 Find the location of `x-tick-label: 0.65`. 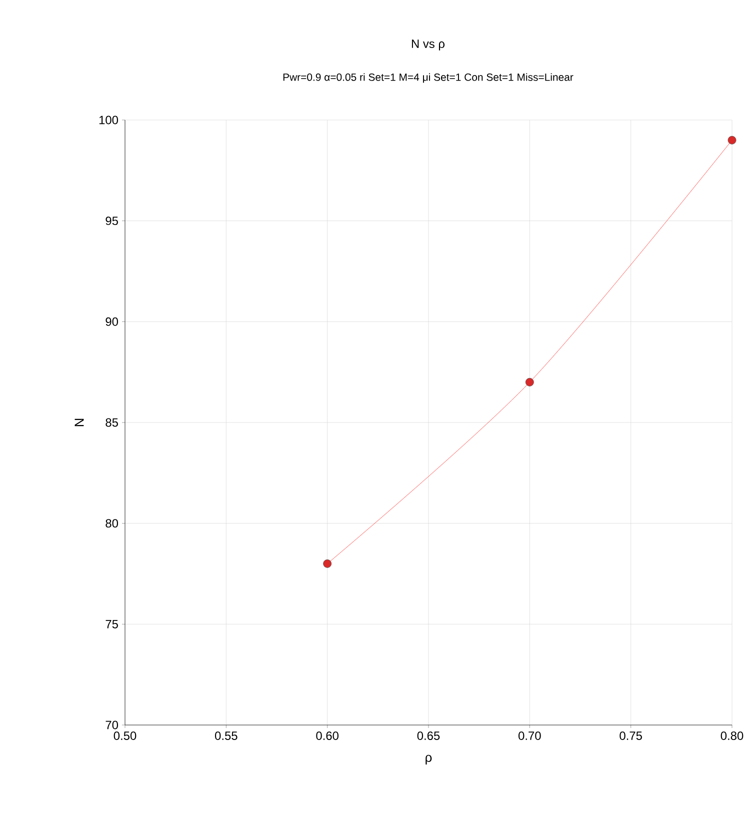

x-tick-label: 0.65 is located at coordinates (428, 736).